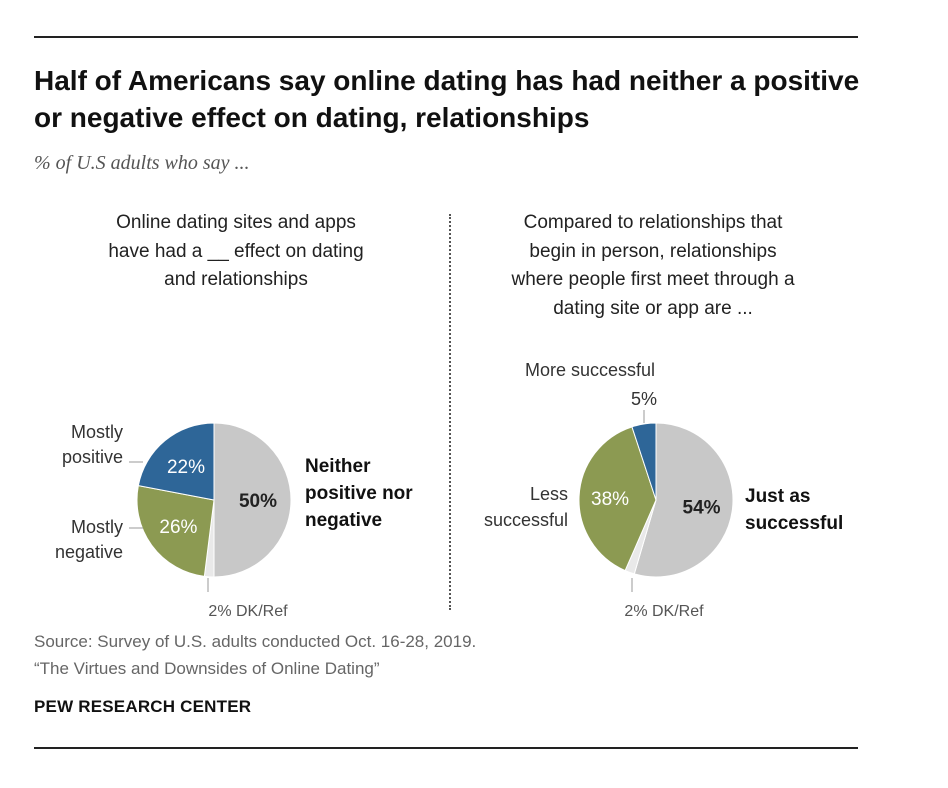 Image resolution: width=948 pixels, height=788 pixels. Describe the element at coordinates (610, 499) in the screenshot. I see `data-label-less-successful: 38%` at that location.